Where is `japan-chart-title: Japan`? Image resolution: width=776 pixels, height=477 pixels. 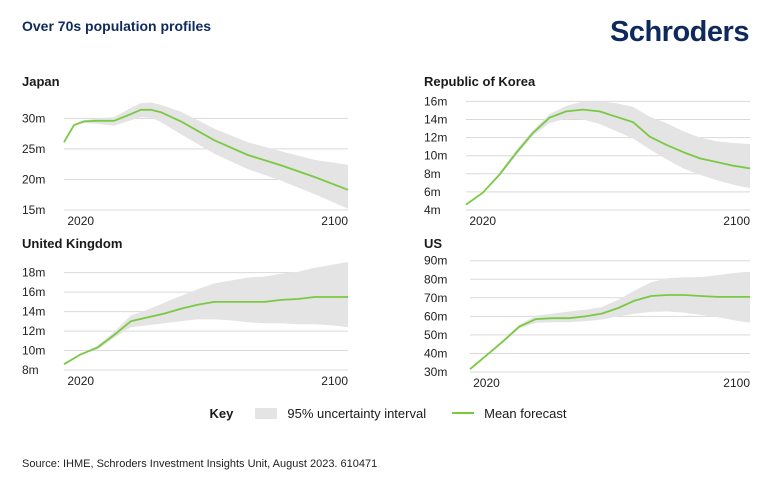
japan-chart-title: Japan is located at coordinates (41, 81).